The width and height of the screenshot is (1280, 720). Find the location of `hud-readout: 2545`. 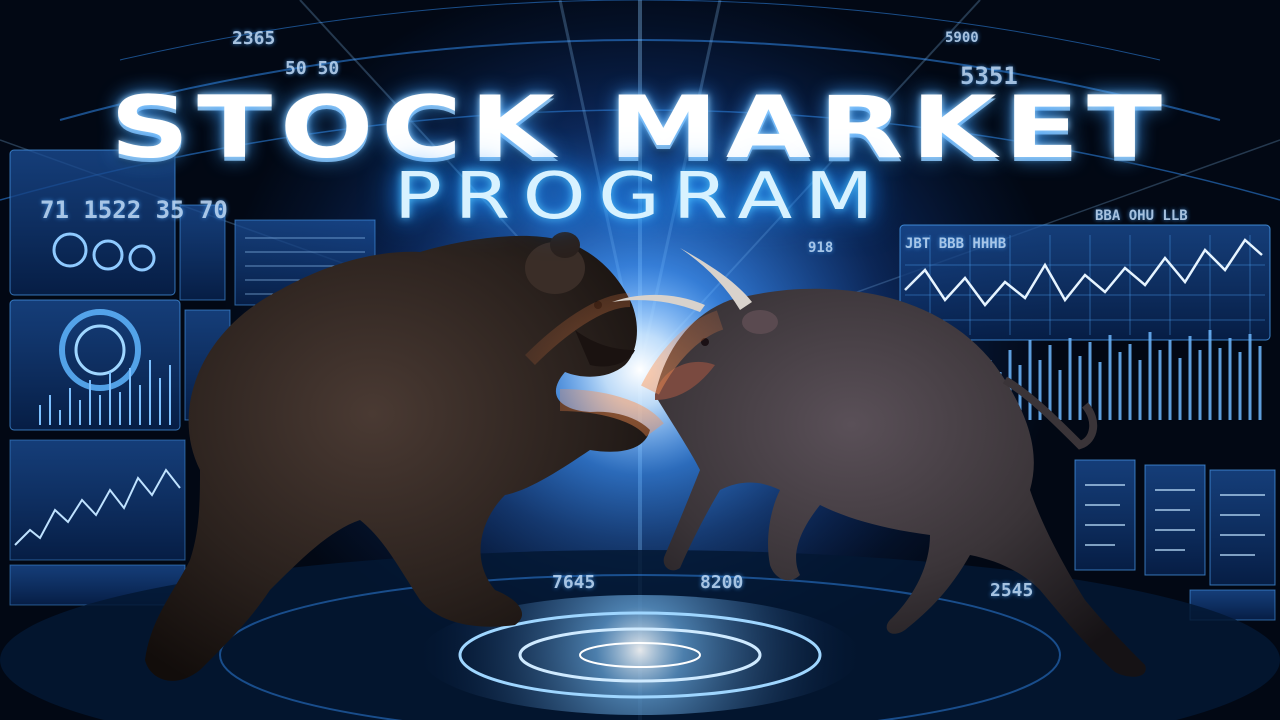

hud-readout: 2545 is located at coordinates (1012, 590).